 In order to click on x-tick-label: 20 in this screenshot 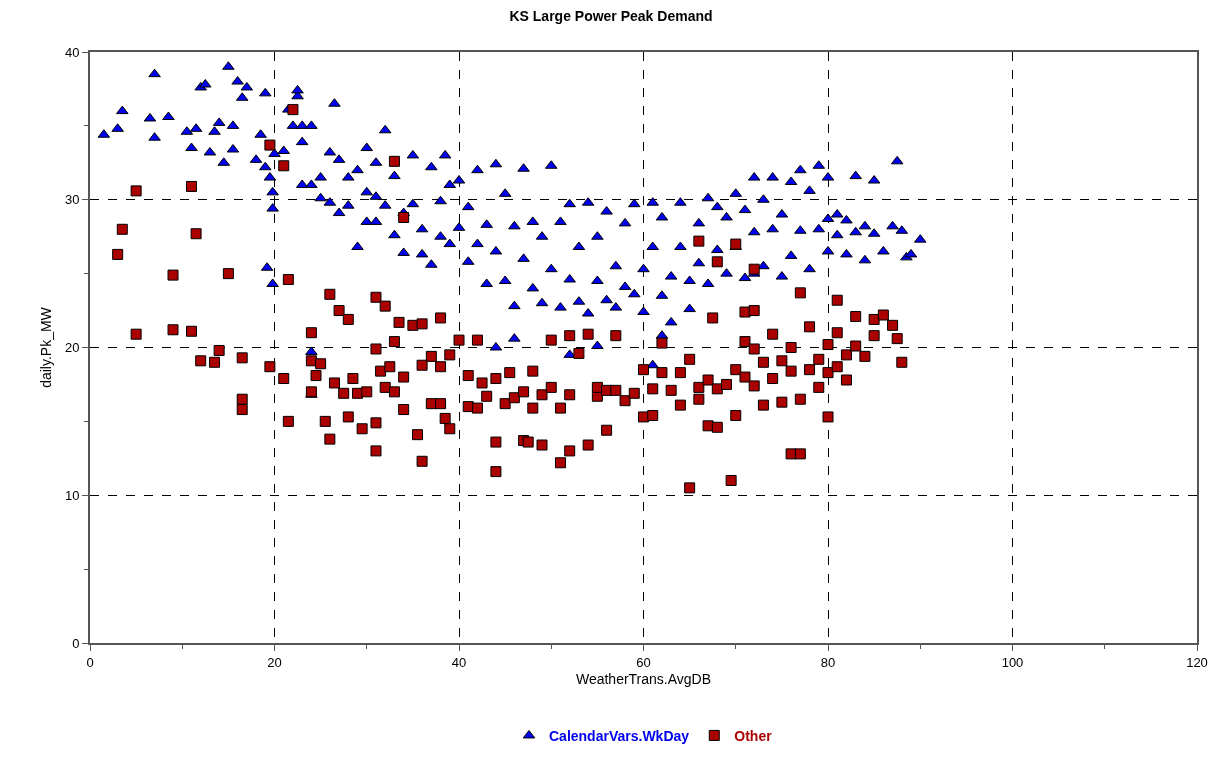, I will do `click(274, 662)`.